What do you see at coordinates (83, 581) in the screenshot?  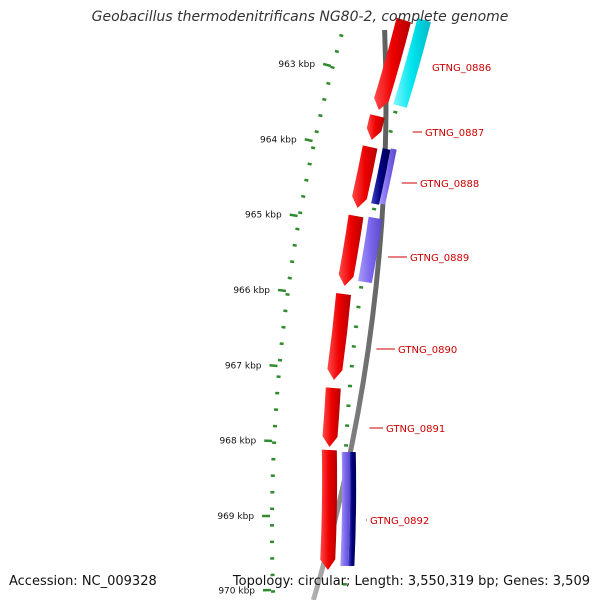 I see `accession-text: Accession: NC_009328` at bounding box center [83, 581].